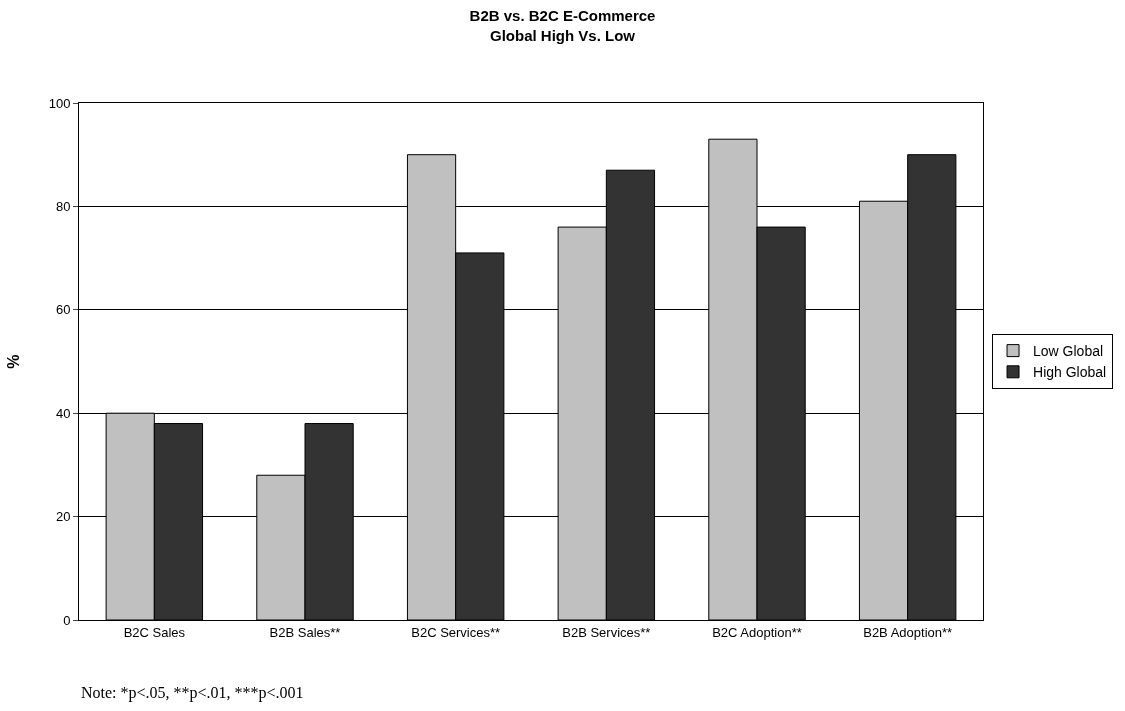 The width and height of the screenshot is (1125, 711). Describe the element at coordinates (456, 632) in the screenshot. I see `x-tick-label: B2C Services**` at that location.